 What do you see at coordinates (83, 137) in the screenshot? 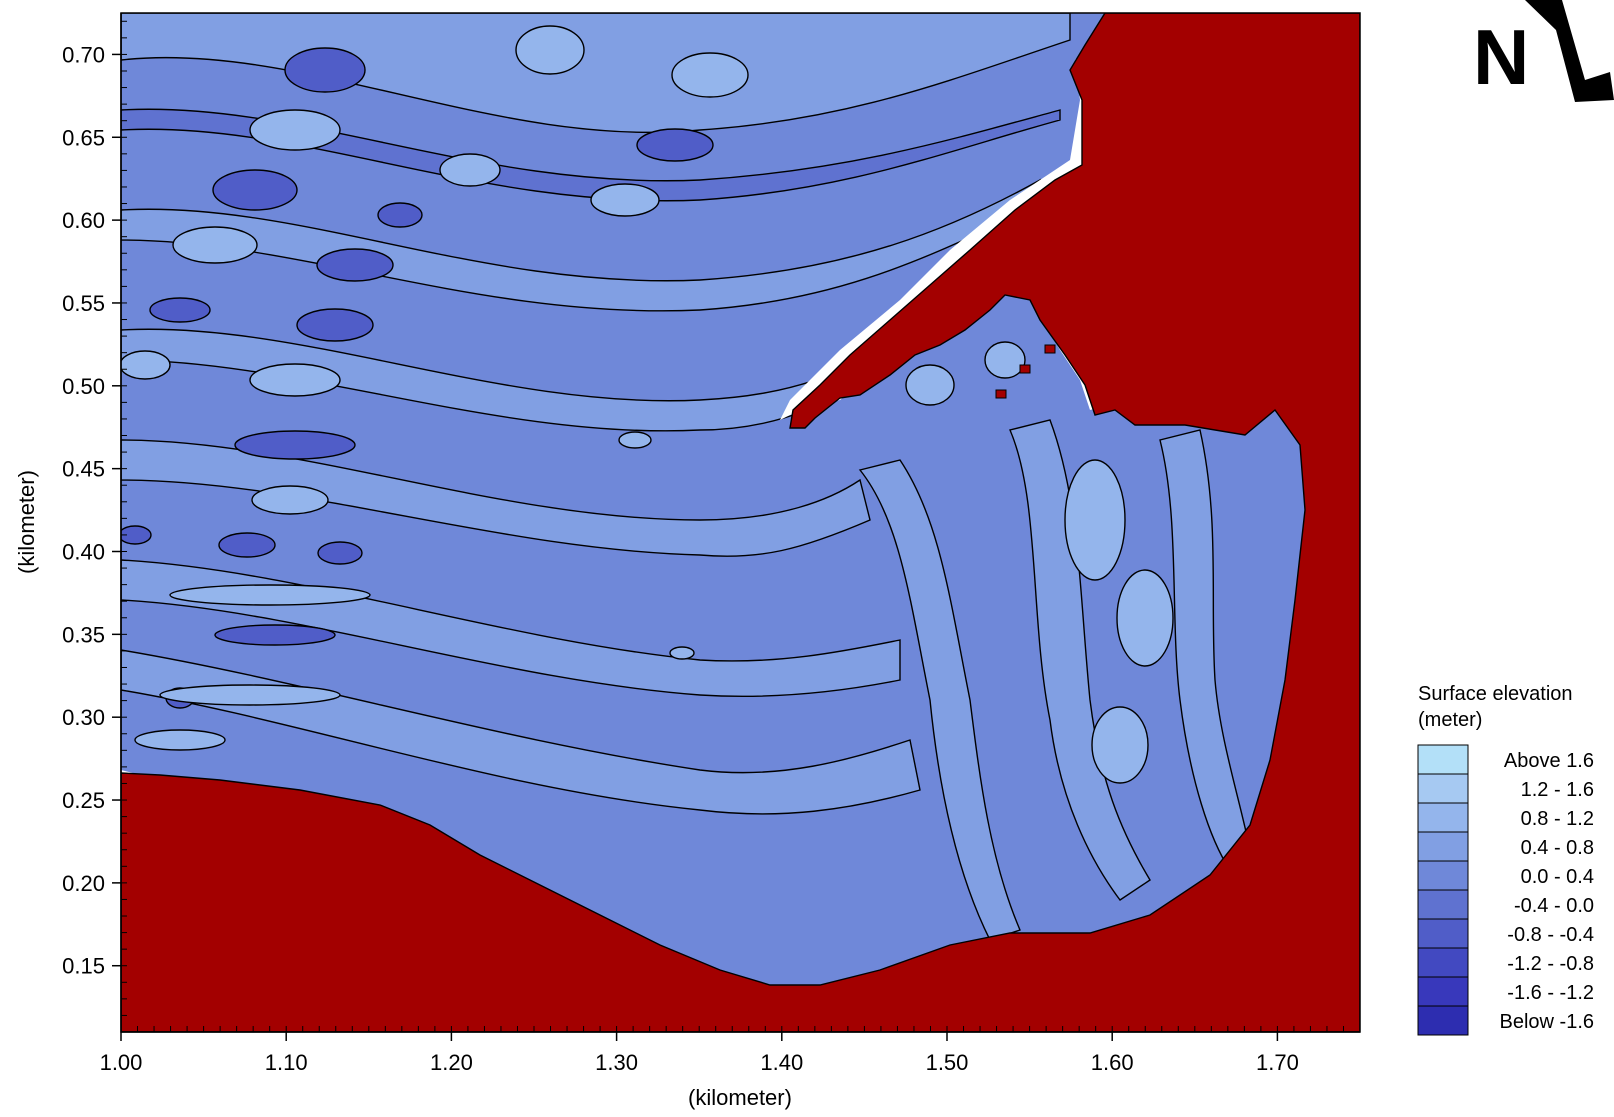
I see `y-tick-label: 0.65` at bounding box center [83, 137].